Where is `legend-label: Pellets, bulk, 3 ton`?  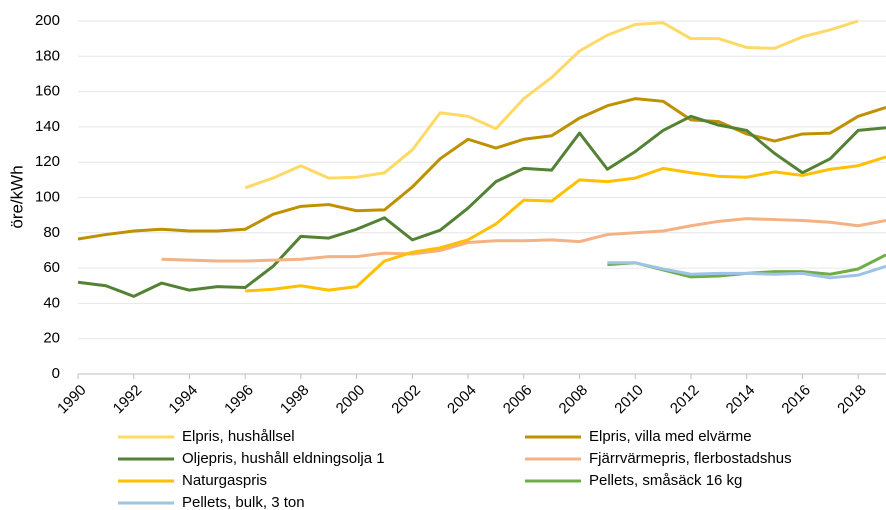 legend-label: Pellets, bulk, 3 ton is located at coordinates (243, 502).